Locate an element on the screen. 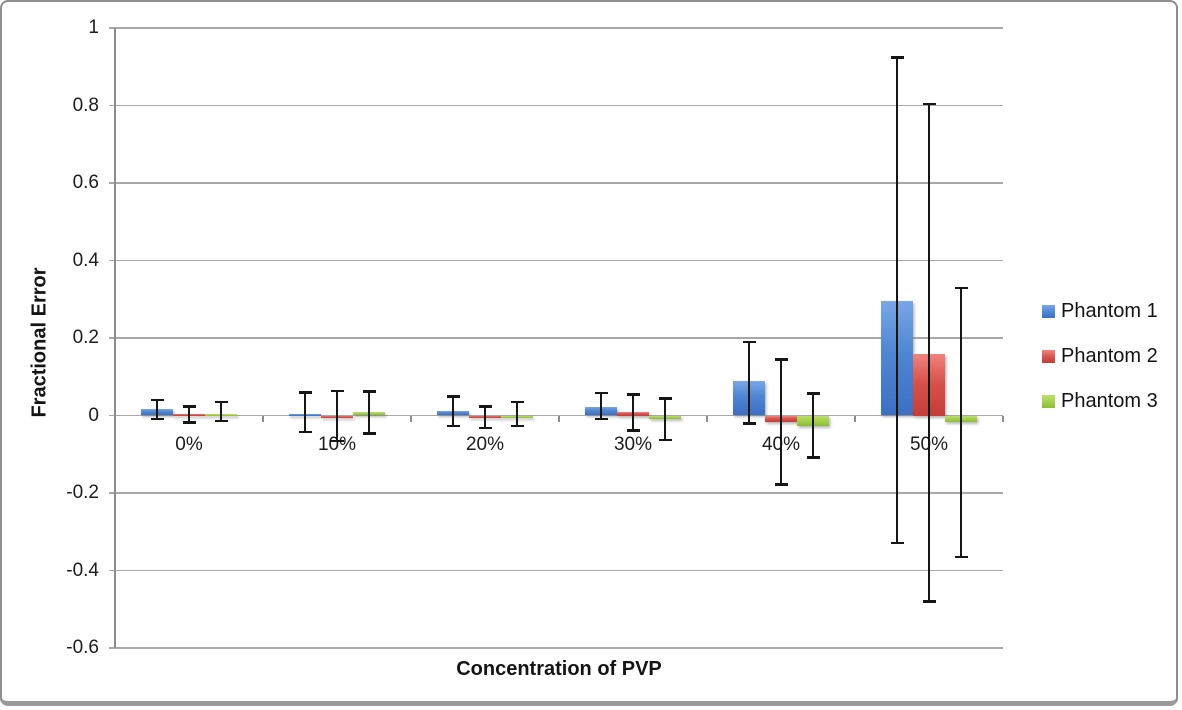 The width and height of the screenshot is (1182, 710). y-tick-label: -0.4 is located at coordinates (82, 570).